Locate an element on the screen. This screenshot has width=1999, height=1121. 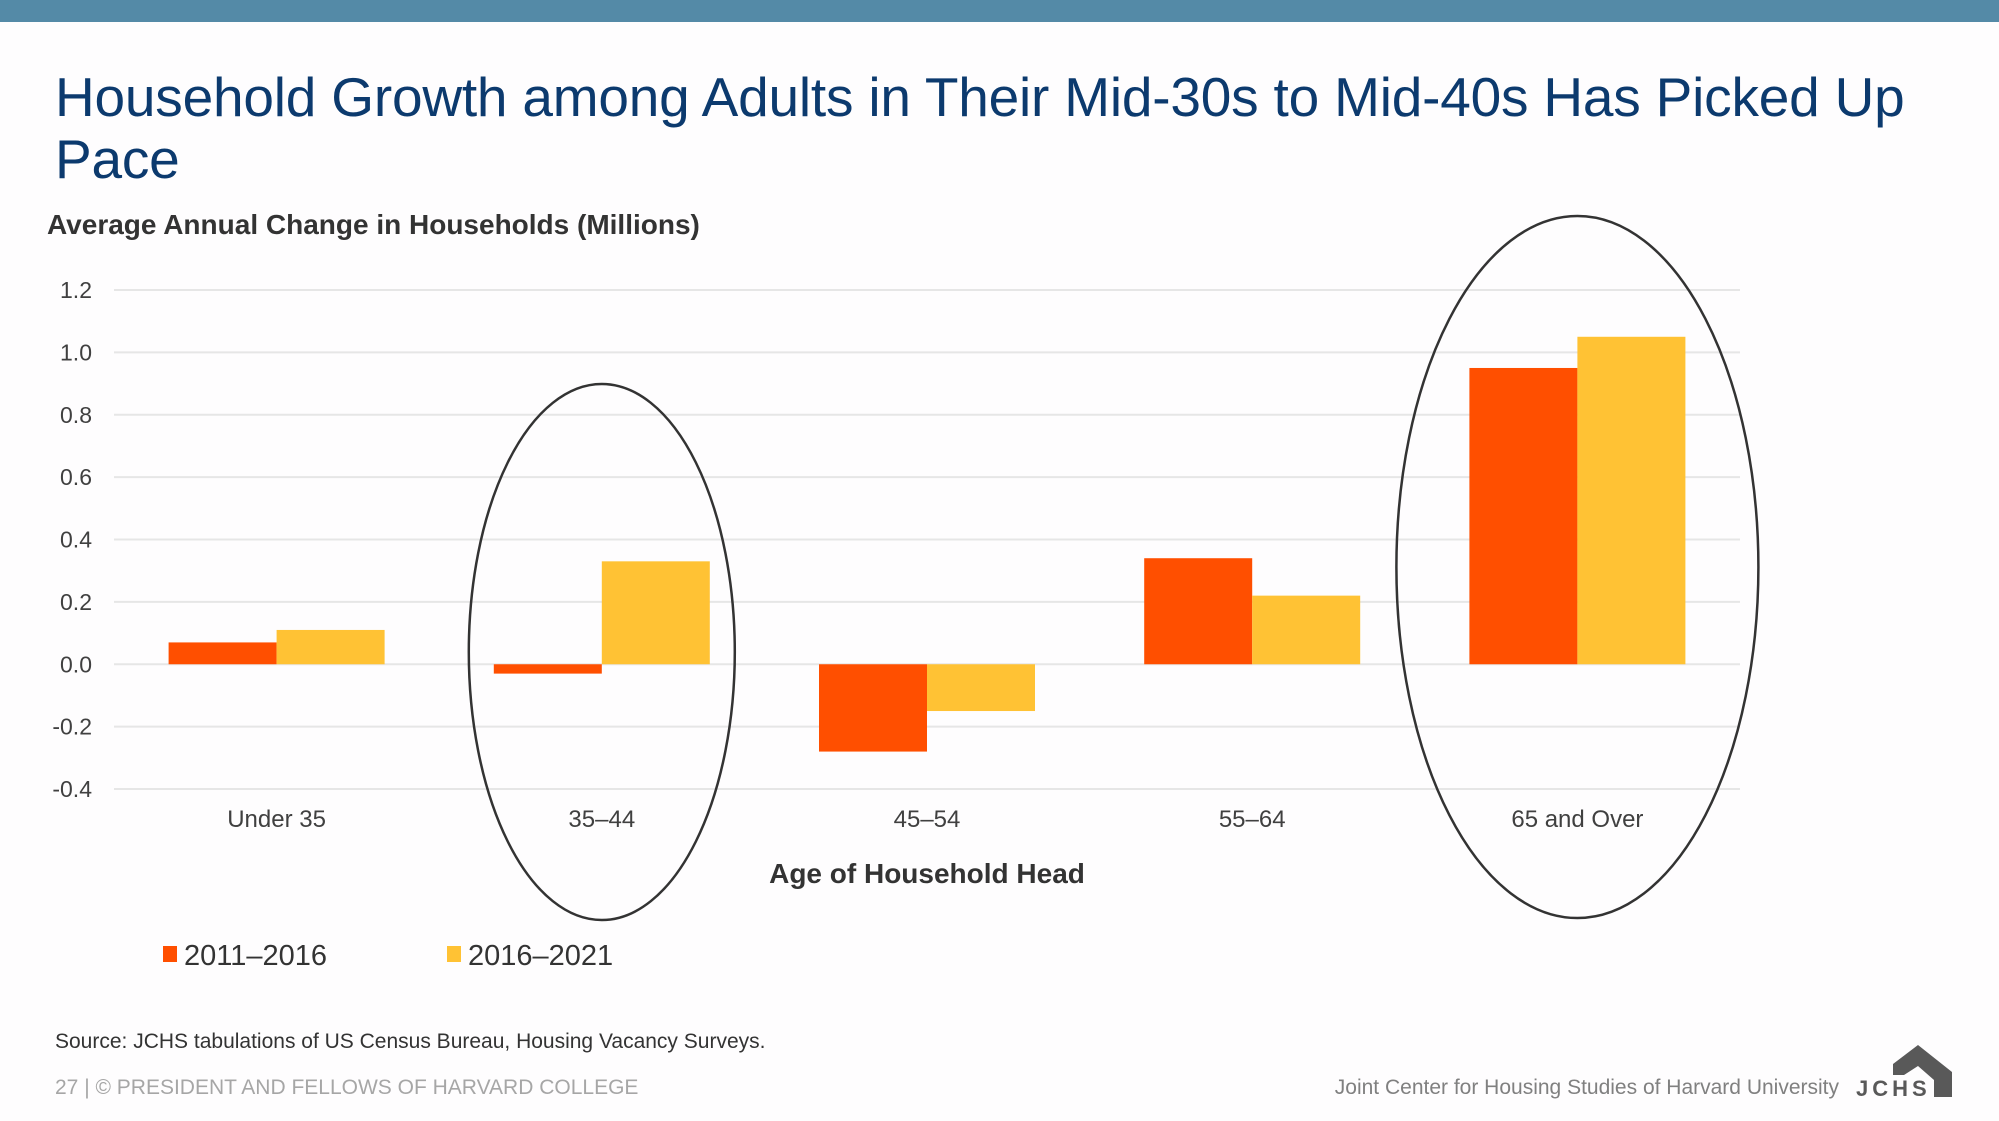
y-tick-label: -0.2 is located at coordinates (72, 727).